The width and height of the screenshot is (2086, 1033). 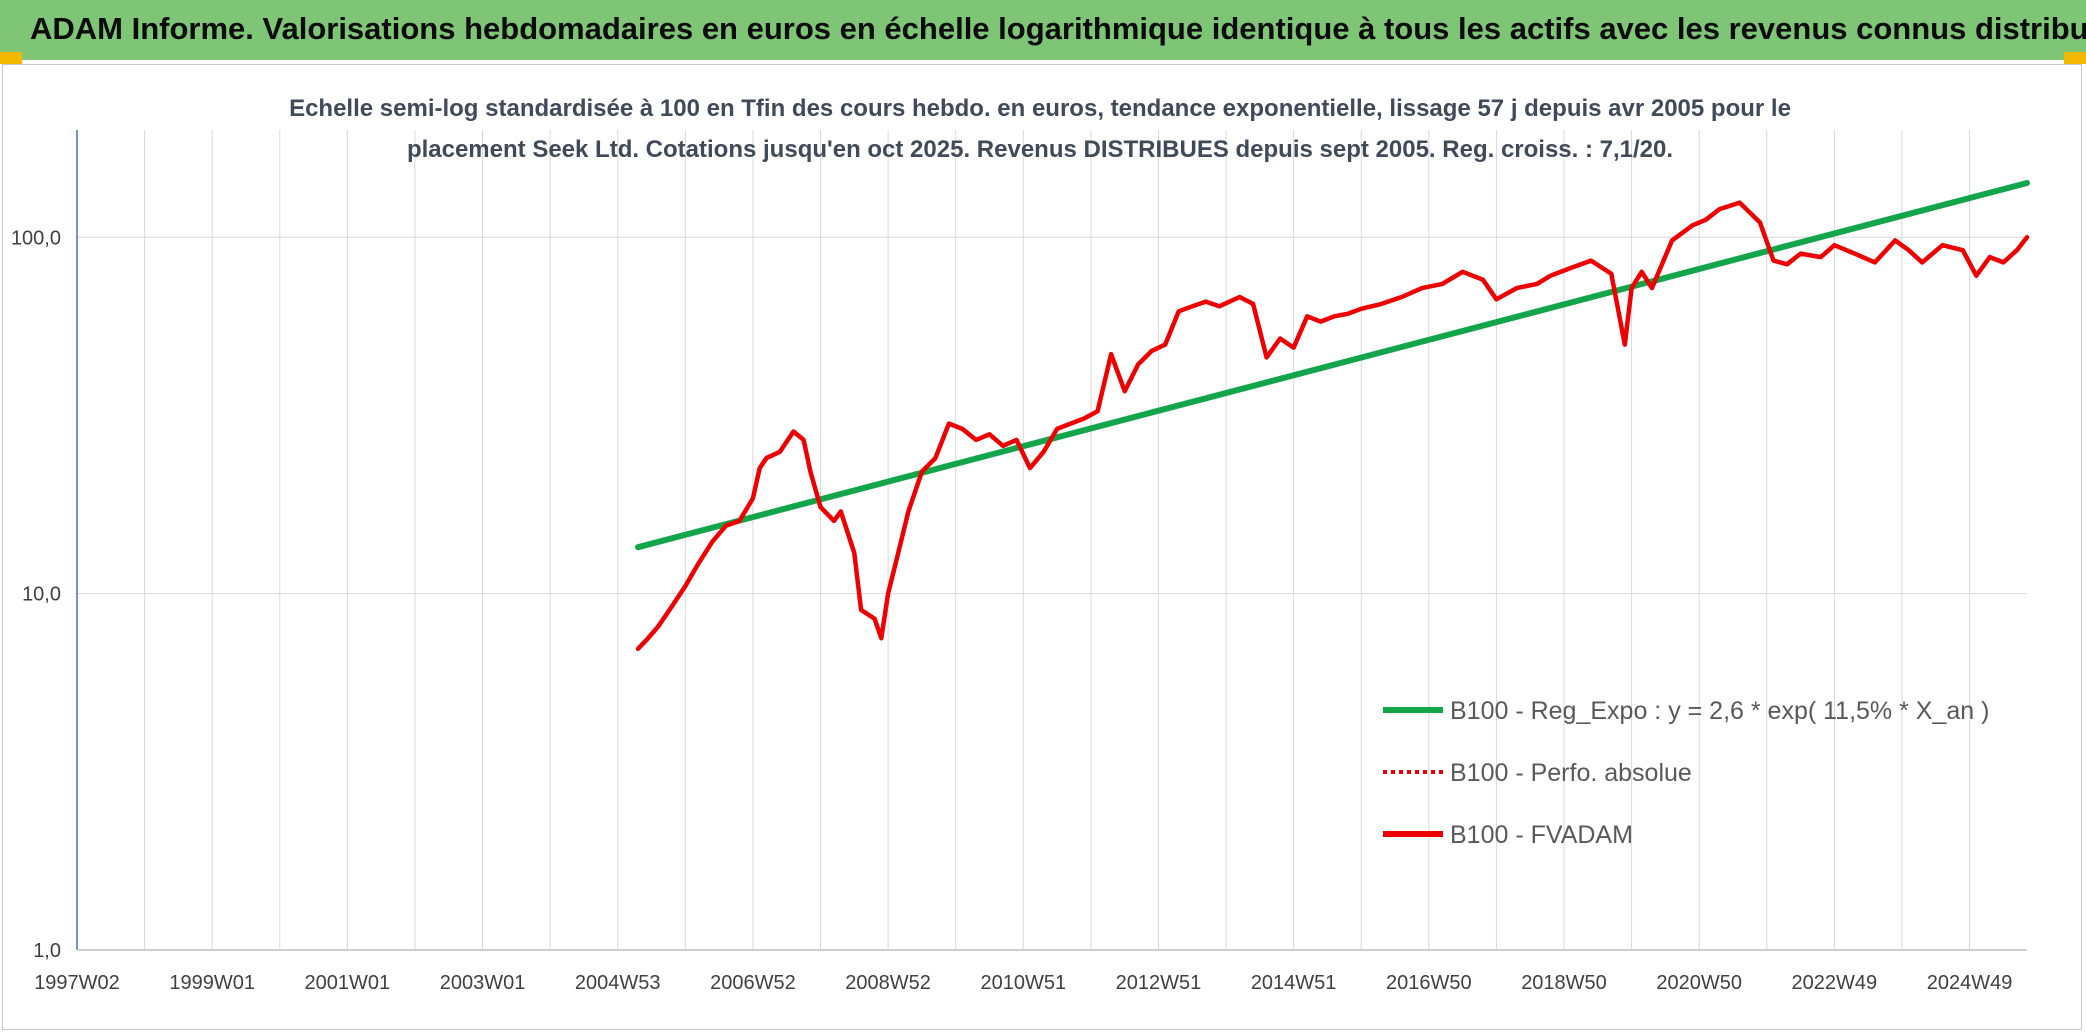 What do you see at coordinates (753, 983) in the screenshot?
I see `x-tick-label: 2006W52` at bounding box center [753, 983].